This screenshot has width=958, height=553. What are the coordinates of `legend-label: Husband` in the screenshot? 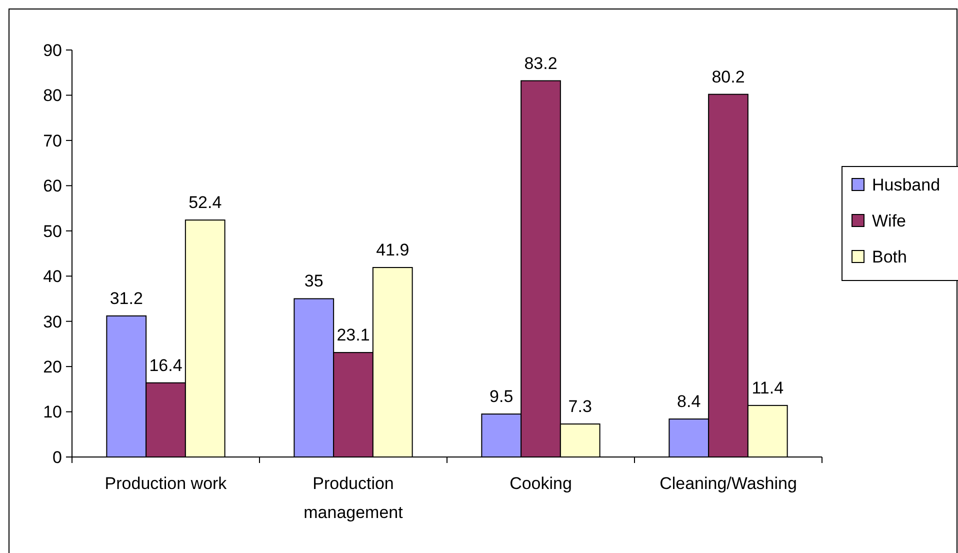 It's located at (906, 185).